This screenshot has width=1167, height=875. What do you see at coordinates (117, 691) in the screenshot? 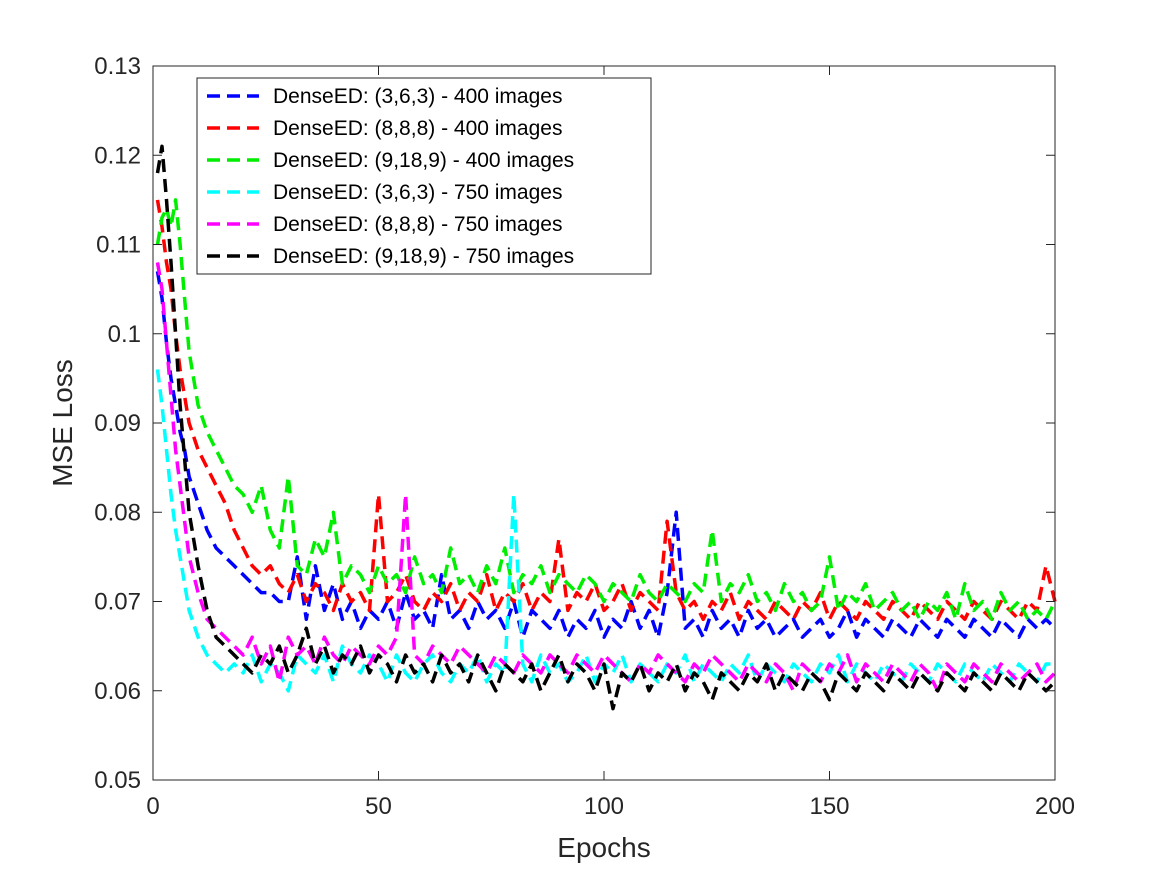
I see `y-tick-label: 0.06` at bounding box center [117, 691].